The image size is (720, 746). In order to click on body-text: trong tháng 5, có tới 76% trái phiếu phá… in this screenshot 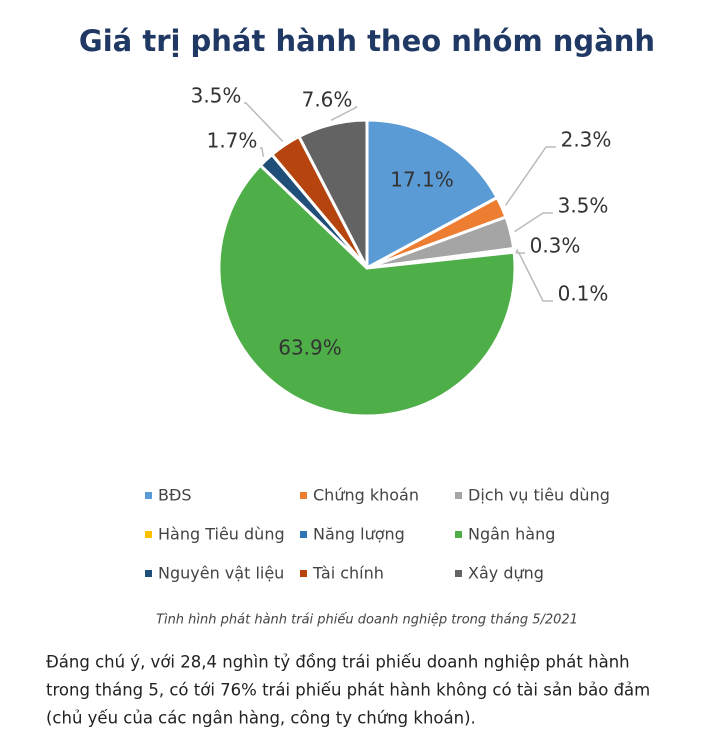, I will do `click(348, 690)`.